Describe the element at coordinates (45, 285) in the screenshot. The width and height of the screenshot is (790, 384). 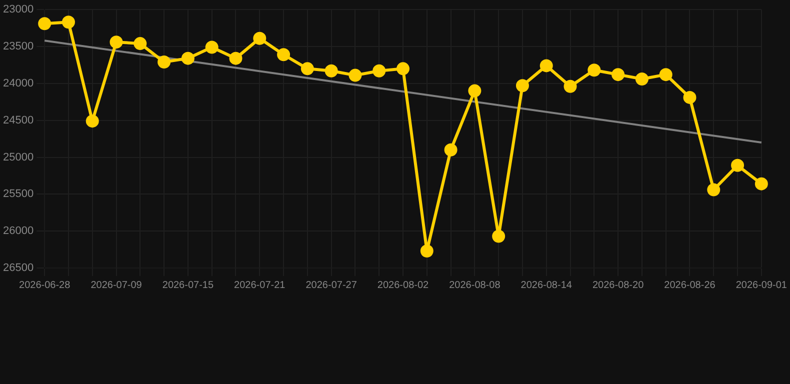
I see `x-tick-label: 2026-06-28` at that location.